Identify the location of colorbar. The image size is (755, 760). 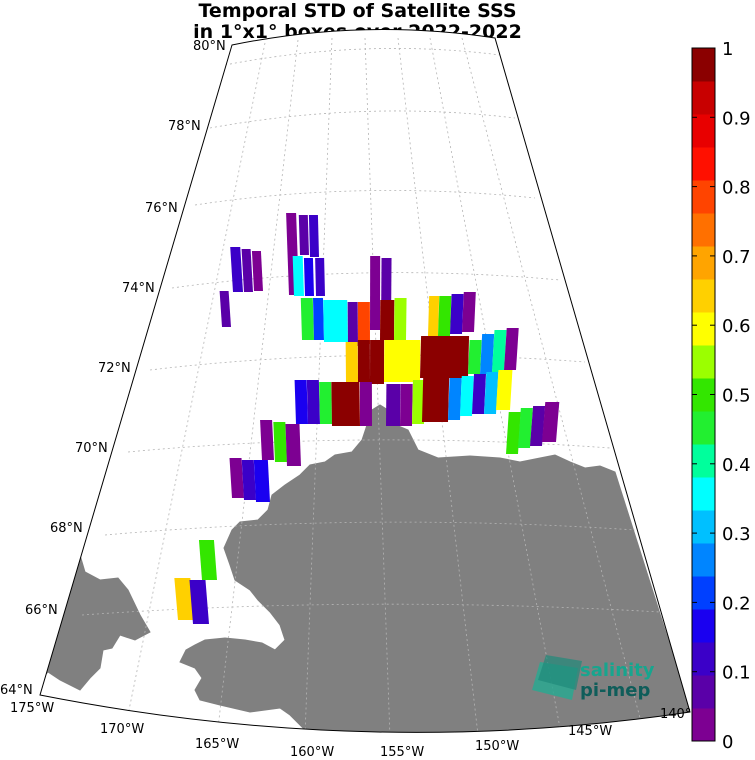
(703, 395).